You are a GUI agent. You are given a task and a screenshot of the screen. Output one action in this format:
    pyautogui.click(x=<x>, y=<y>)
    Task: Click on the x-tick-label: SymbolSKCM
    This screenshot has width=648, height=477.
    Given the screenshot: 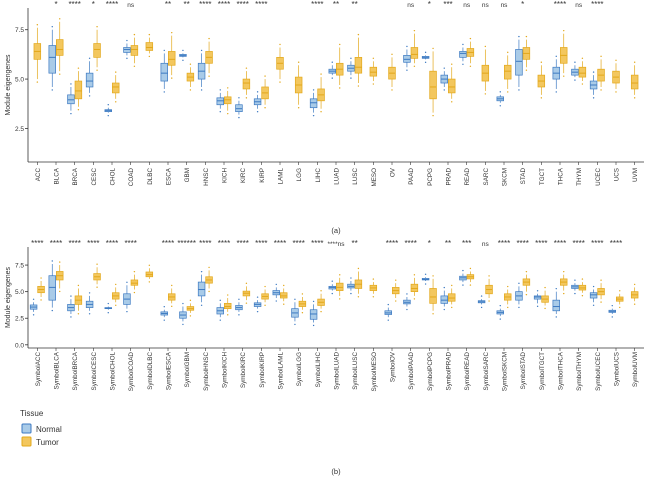 What is the action you would take?
    pyautogui.click(x=505, y=371)
    